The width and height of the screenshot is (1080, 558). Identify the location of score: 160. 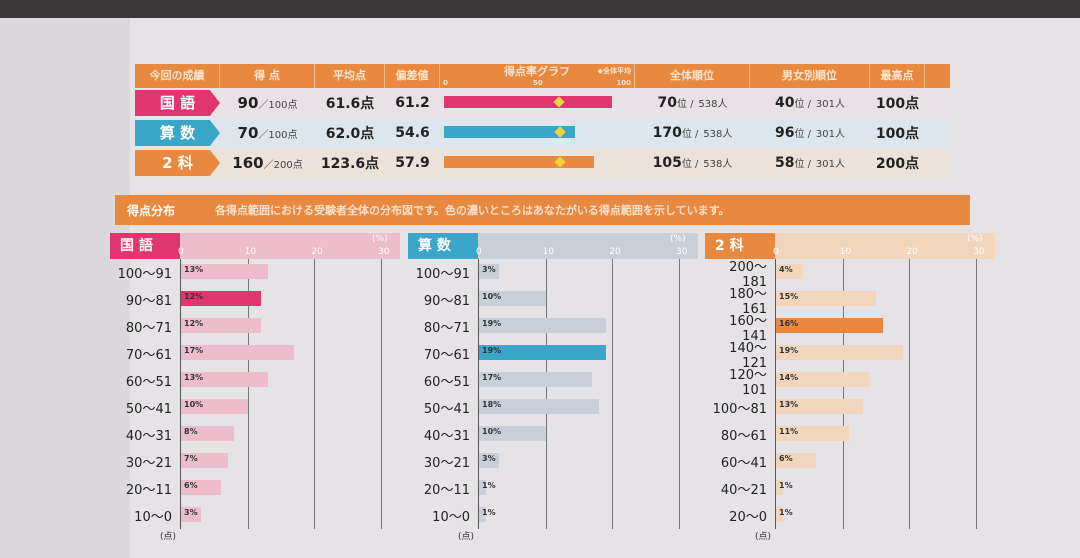
(248, 163).